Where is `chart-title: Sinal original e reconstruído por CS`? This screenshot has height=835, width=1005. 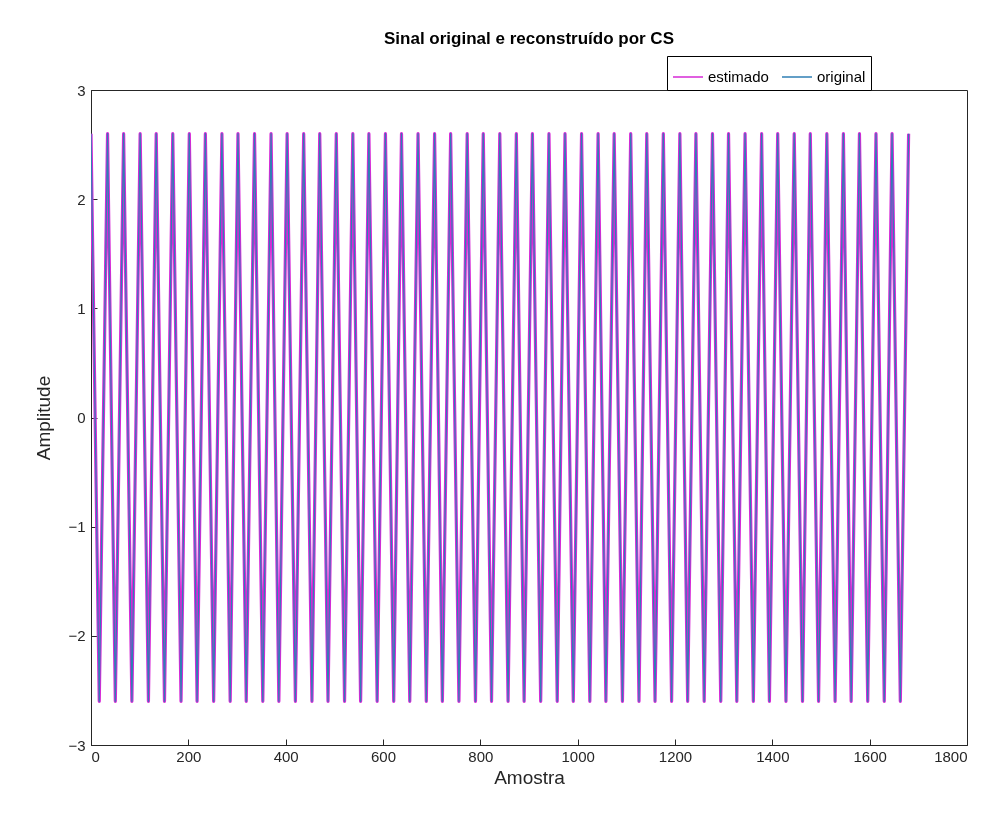
chart-title: Sinal original e reconstruído por CS is located at coordinates (529, 38).